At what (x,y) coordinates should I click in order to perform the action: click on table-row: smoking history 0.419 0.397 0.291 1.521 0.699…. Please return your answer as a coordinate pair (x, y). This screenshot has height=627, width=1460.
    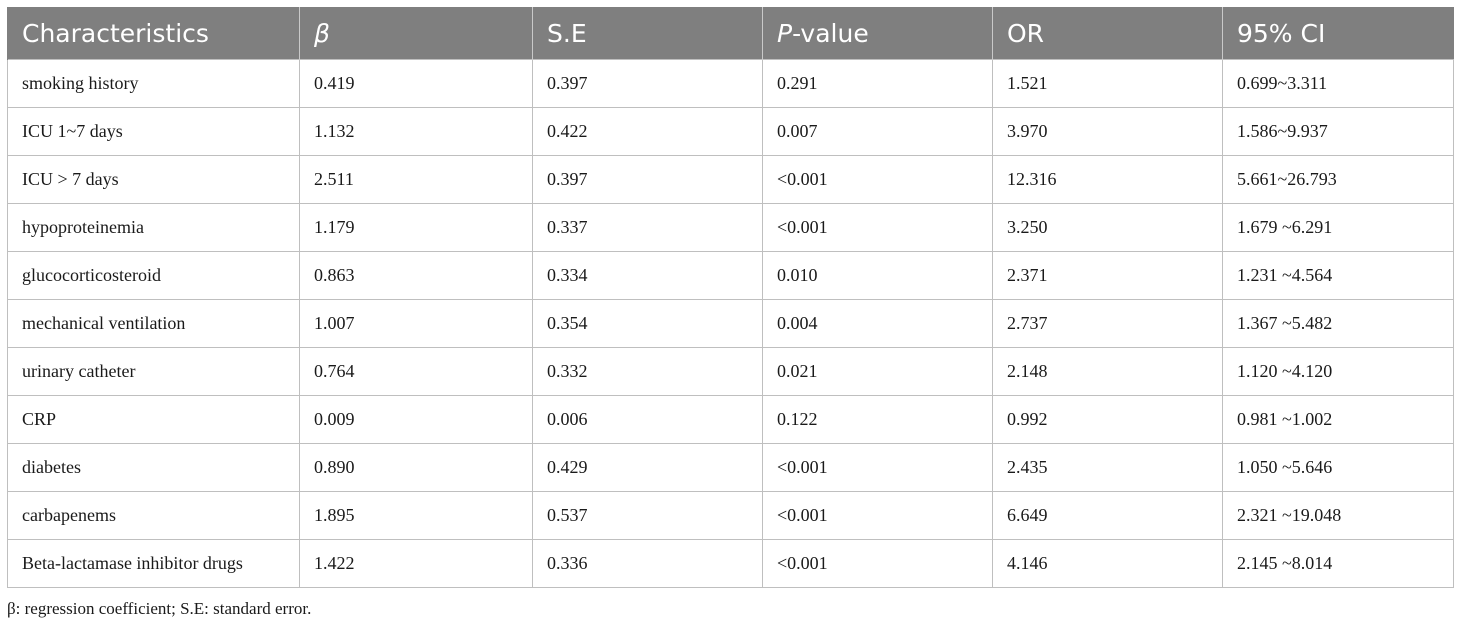
    Looking at the image, I should click on (730, 83).